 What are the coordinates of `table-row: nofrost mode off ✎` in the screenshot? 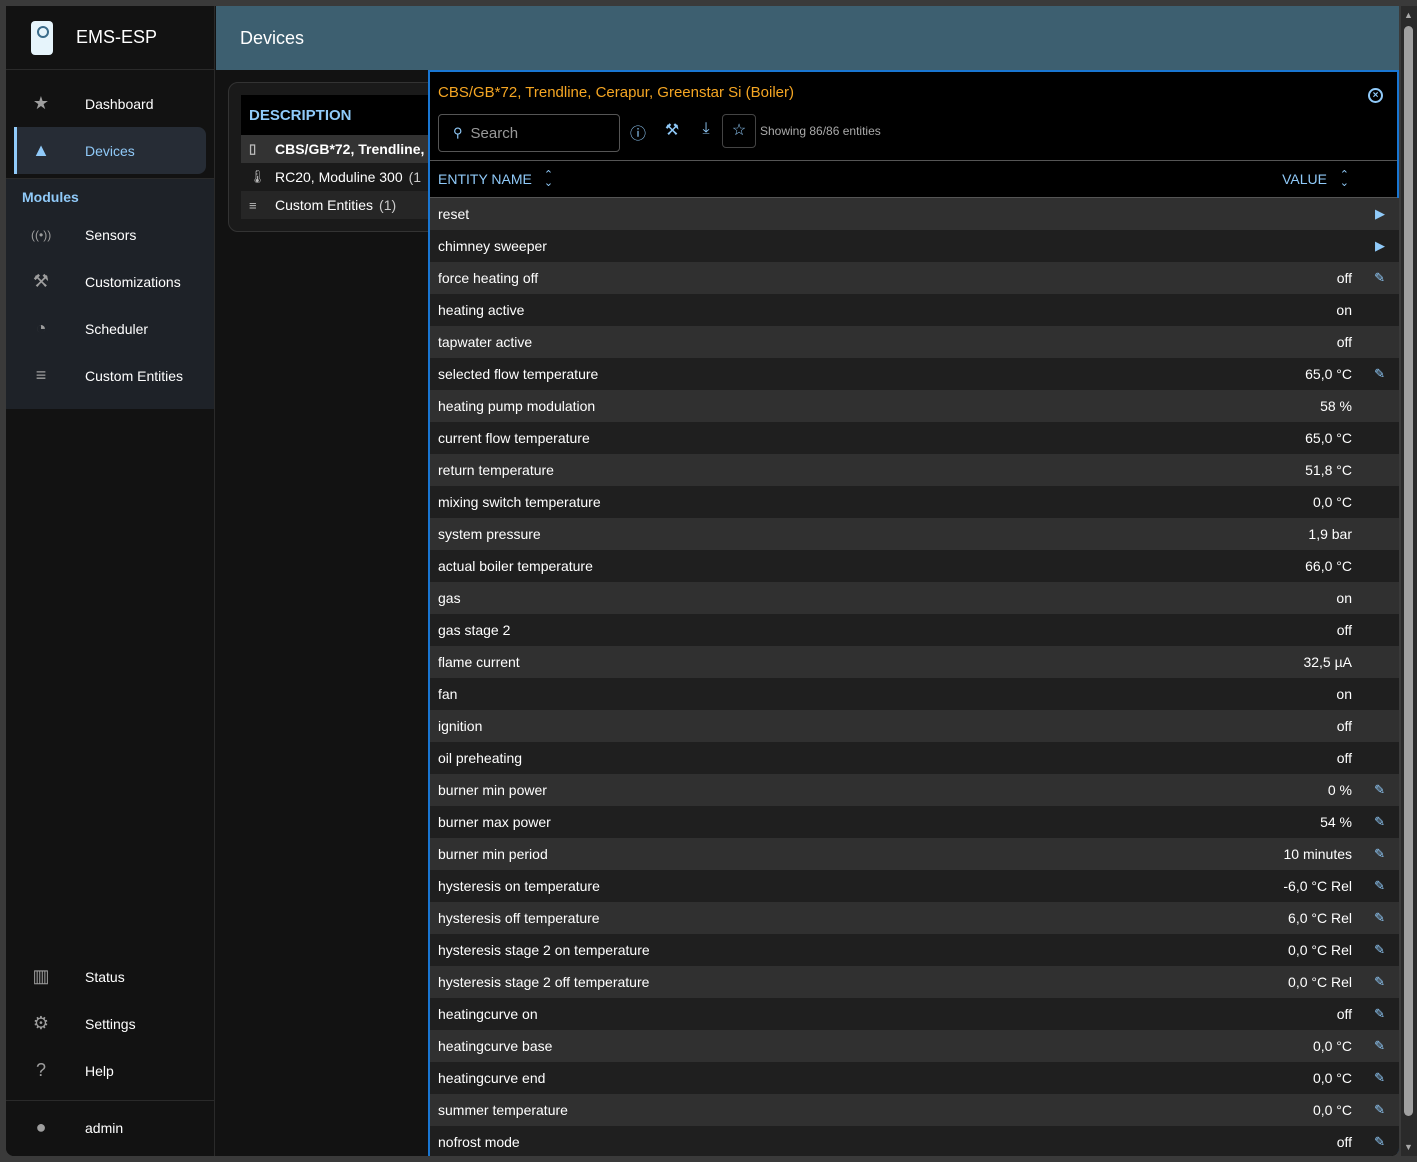 It's located at (914, 1141).